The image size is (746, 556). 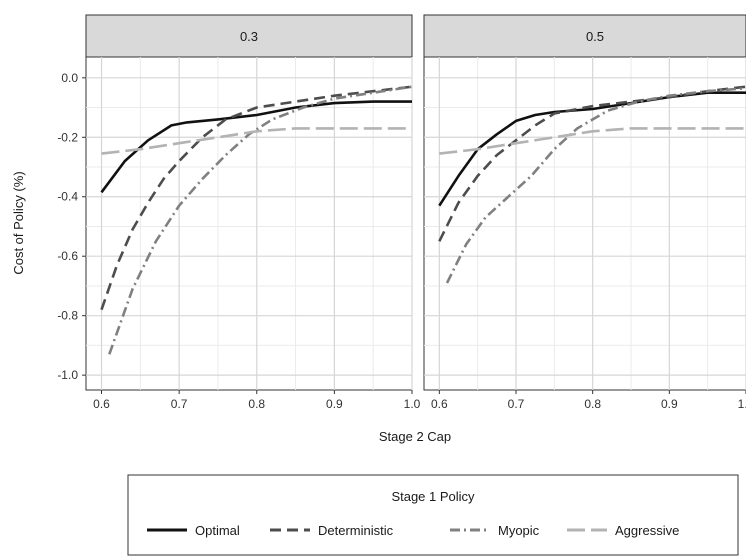 I want to click on legend-label-deterministic: Deterministic, so click(x=356, y=530).